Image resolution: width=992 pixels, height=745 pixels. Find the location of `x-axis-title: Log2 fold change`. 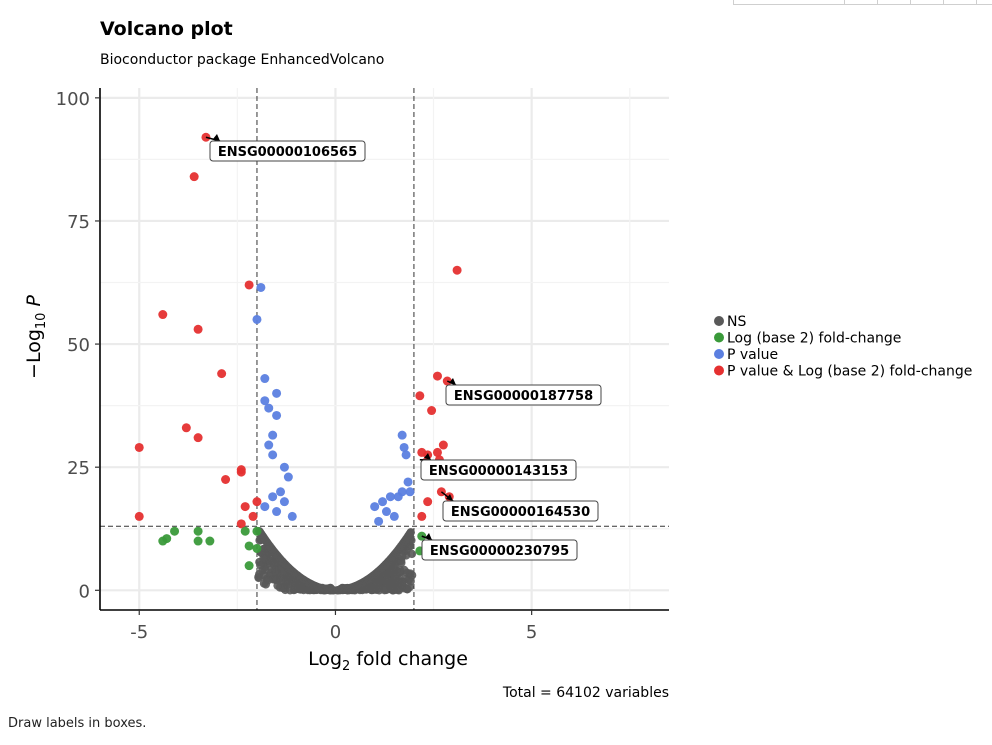

x-axis-title: Log2 fold change is located at coordinates (388, 661).